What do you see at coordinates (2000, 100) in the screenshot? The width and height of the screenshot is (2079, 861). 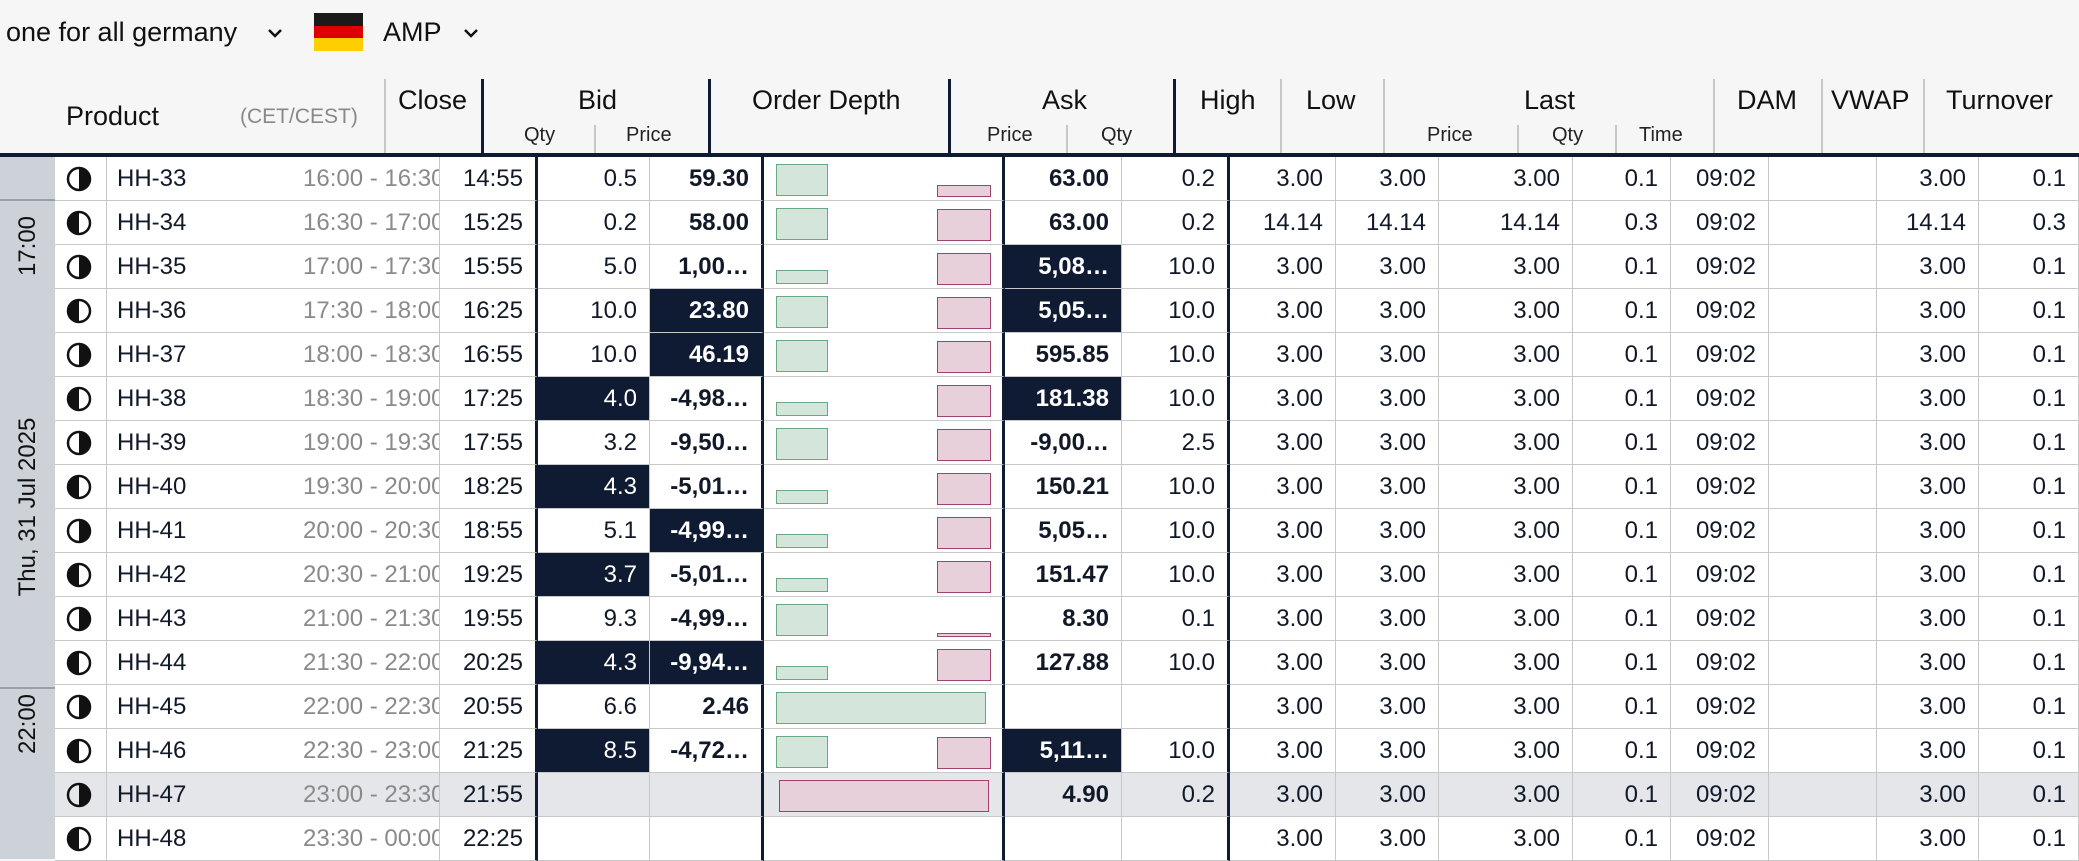 I see `header-turnover: Turnover` at bounding box center [2000, 100].